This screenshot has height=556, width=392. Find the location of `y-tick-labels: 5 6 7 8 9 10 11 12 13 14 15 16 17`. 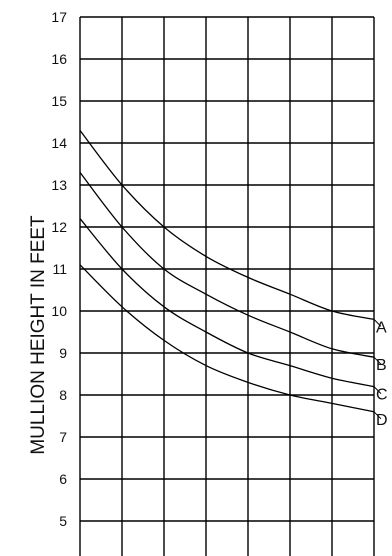

y-tick-labels: 5 6 7 8 9 10 11 12 13 14 15 16 17 is located at coordinates (59, 269).